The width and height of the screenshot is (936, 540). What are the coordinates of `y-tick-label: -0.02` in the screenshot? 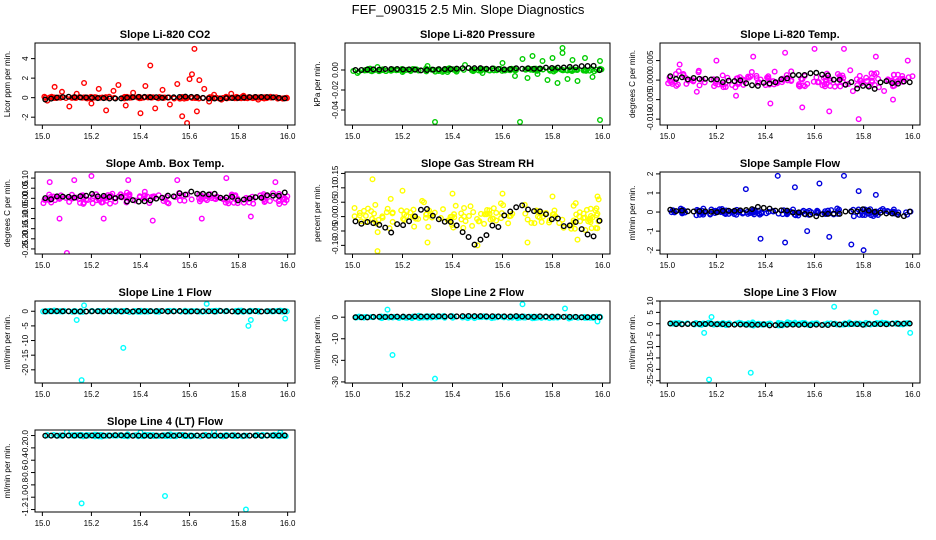 It's located at (335, 89).